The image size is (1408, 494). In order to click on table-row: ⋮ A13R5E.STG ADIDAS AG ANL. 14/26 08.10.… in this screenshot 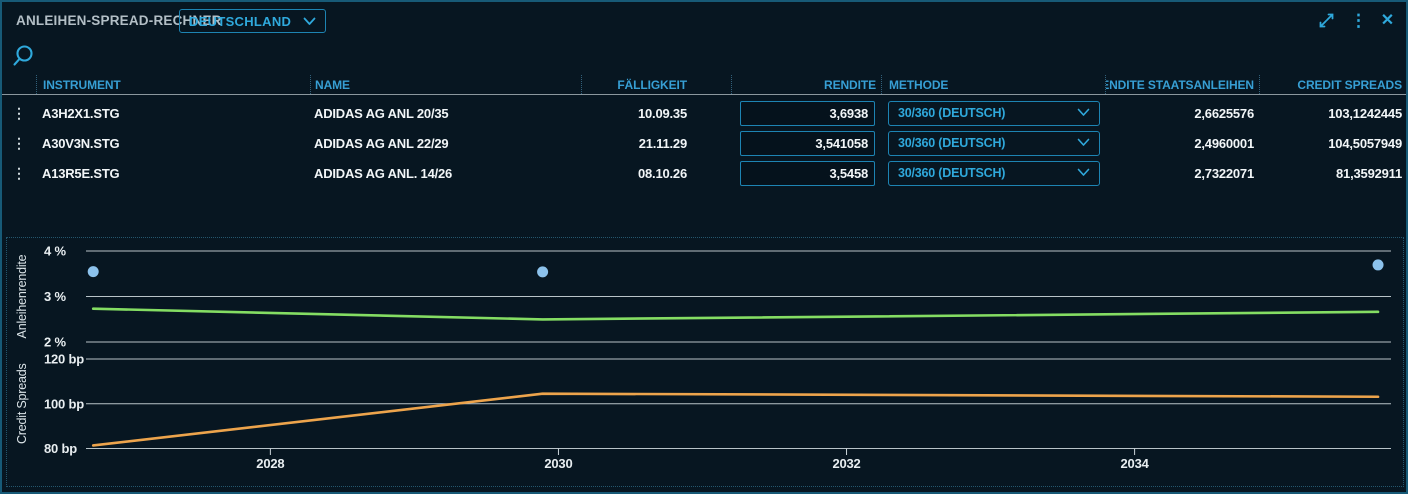, I will do `click(704, 173)`.